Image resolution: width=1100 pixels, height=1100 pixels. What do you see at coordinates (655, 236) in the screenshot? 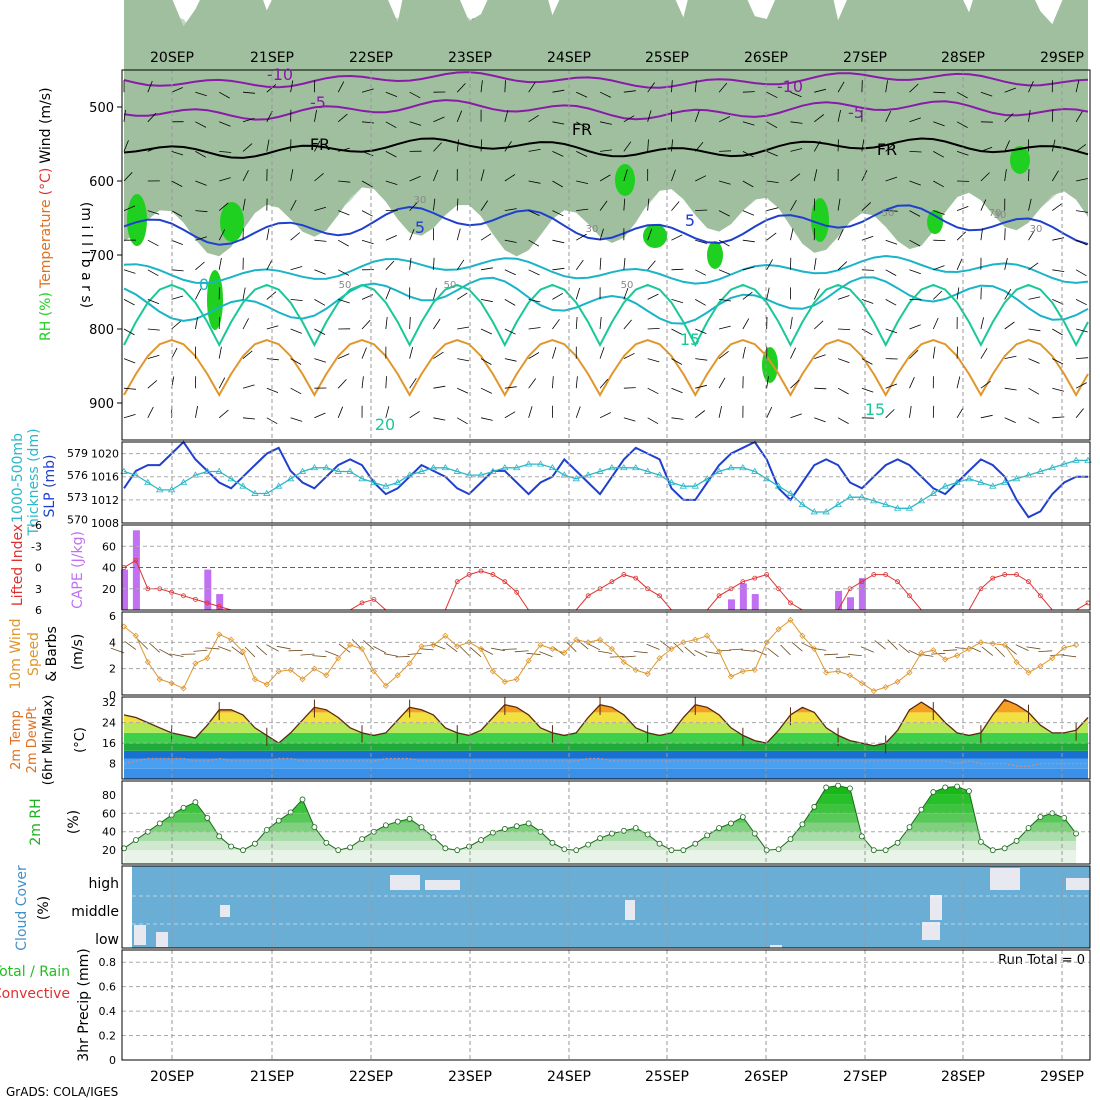
I see `rh-high-patch` at bounding box center [655, 236].